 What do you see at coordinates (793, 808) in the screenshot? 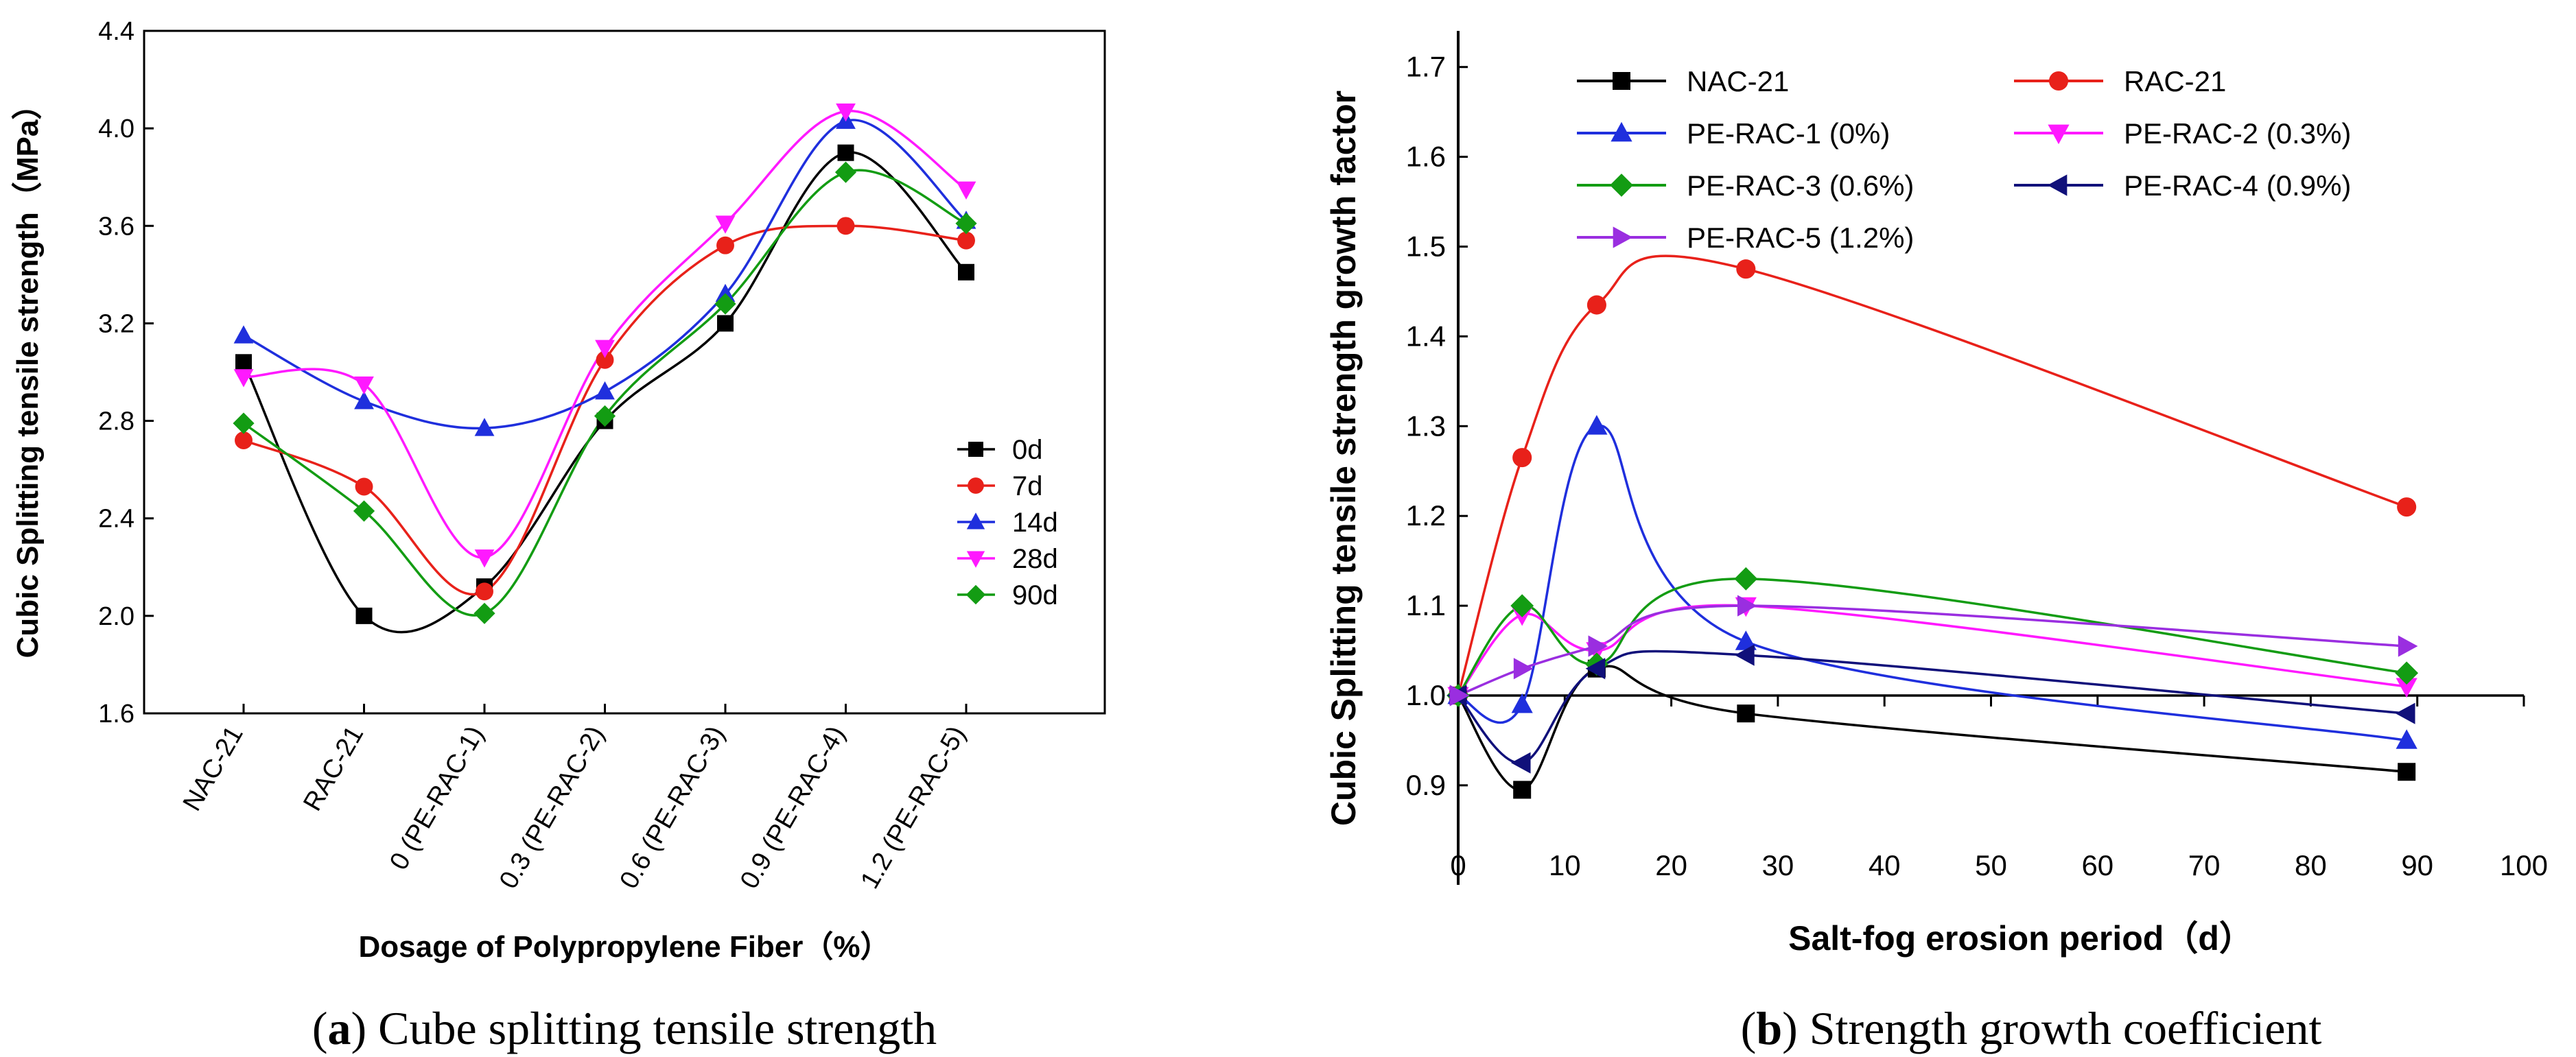
I see `panel-a-x-tick-label: 0.9 (PE-RAC-4)` at bounding box center [793, 808].